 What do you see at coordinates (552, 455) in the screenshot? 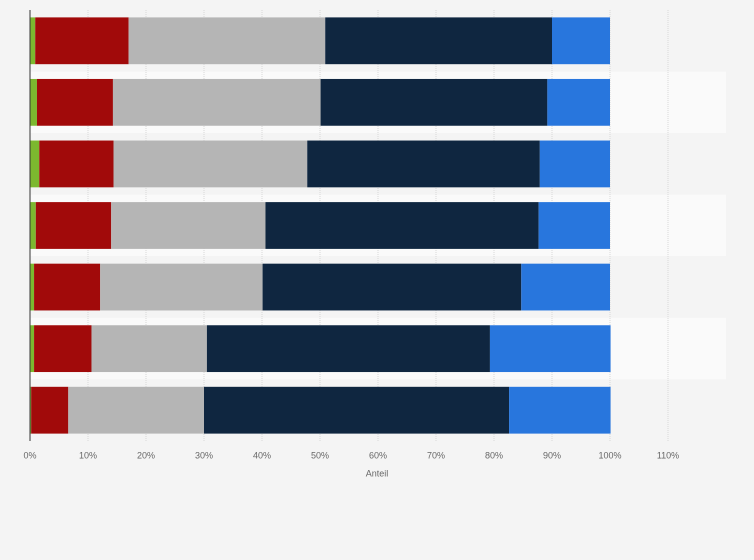
I see `x-tick-label: 90%` at bounding box center [552, 455].